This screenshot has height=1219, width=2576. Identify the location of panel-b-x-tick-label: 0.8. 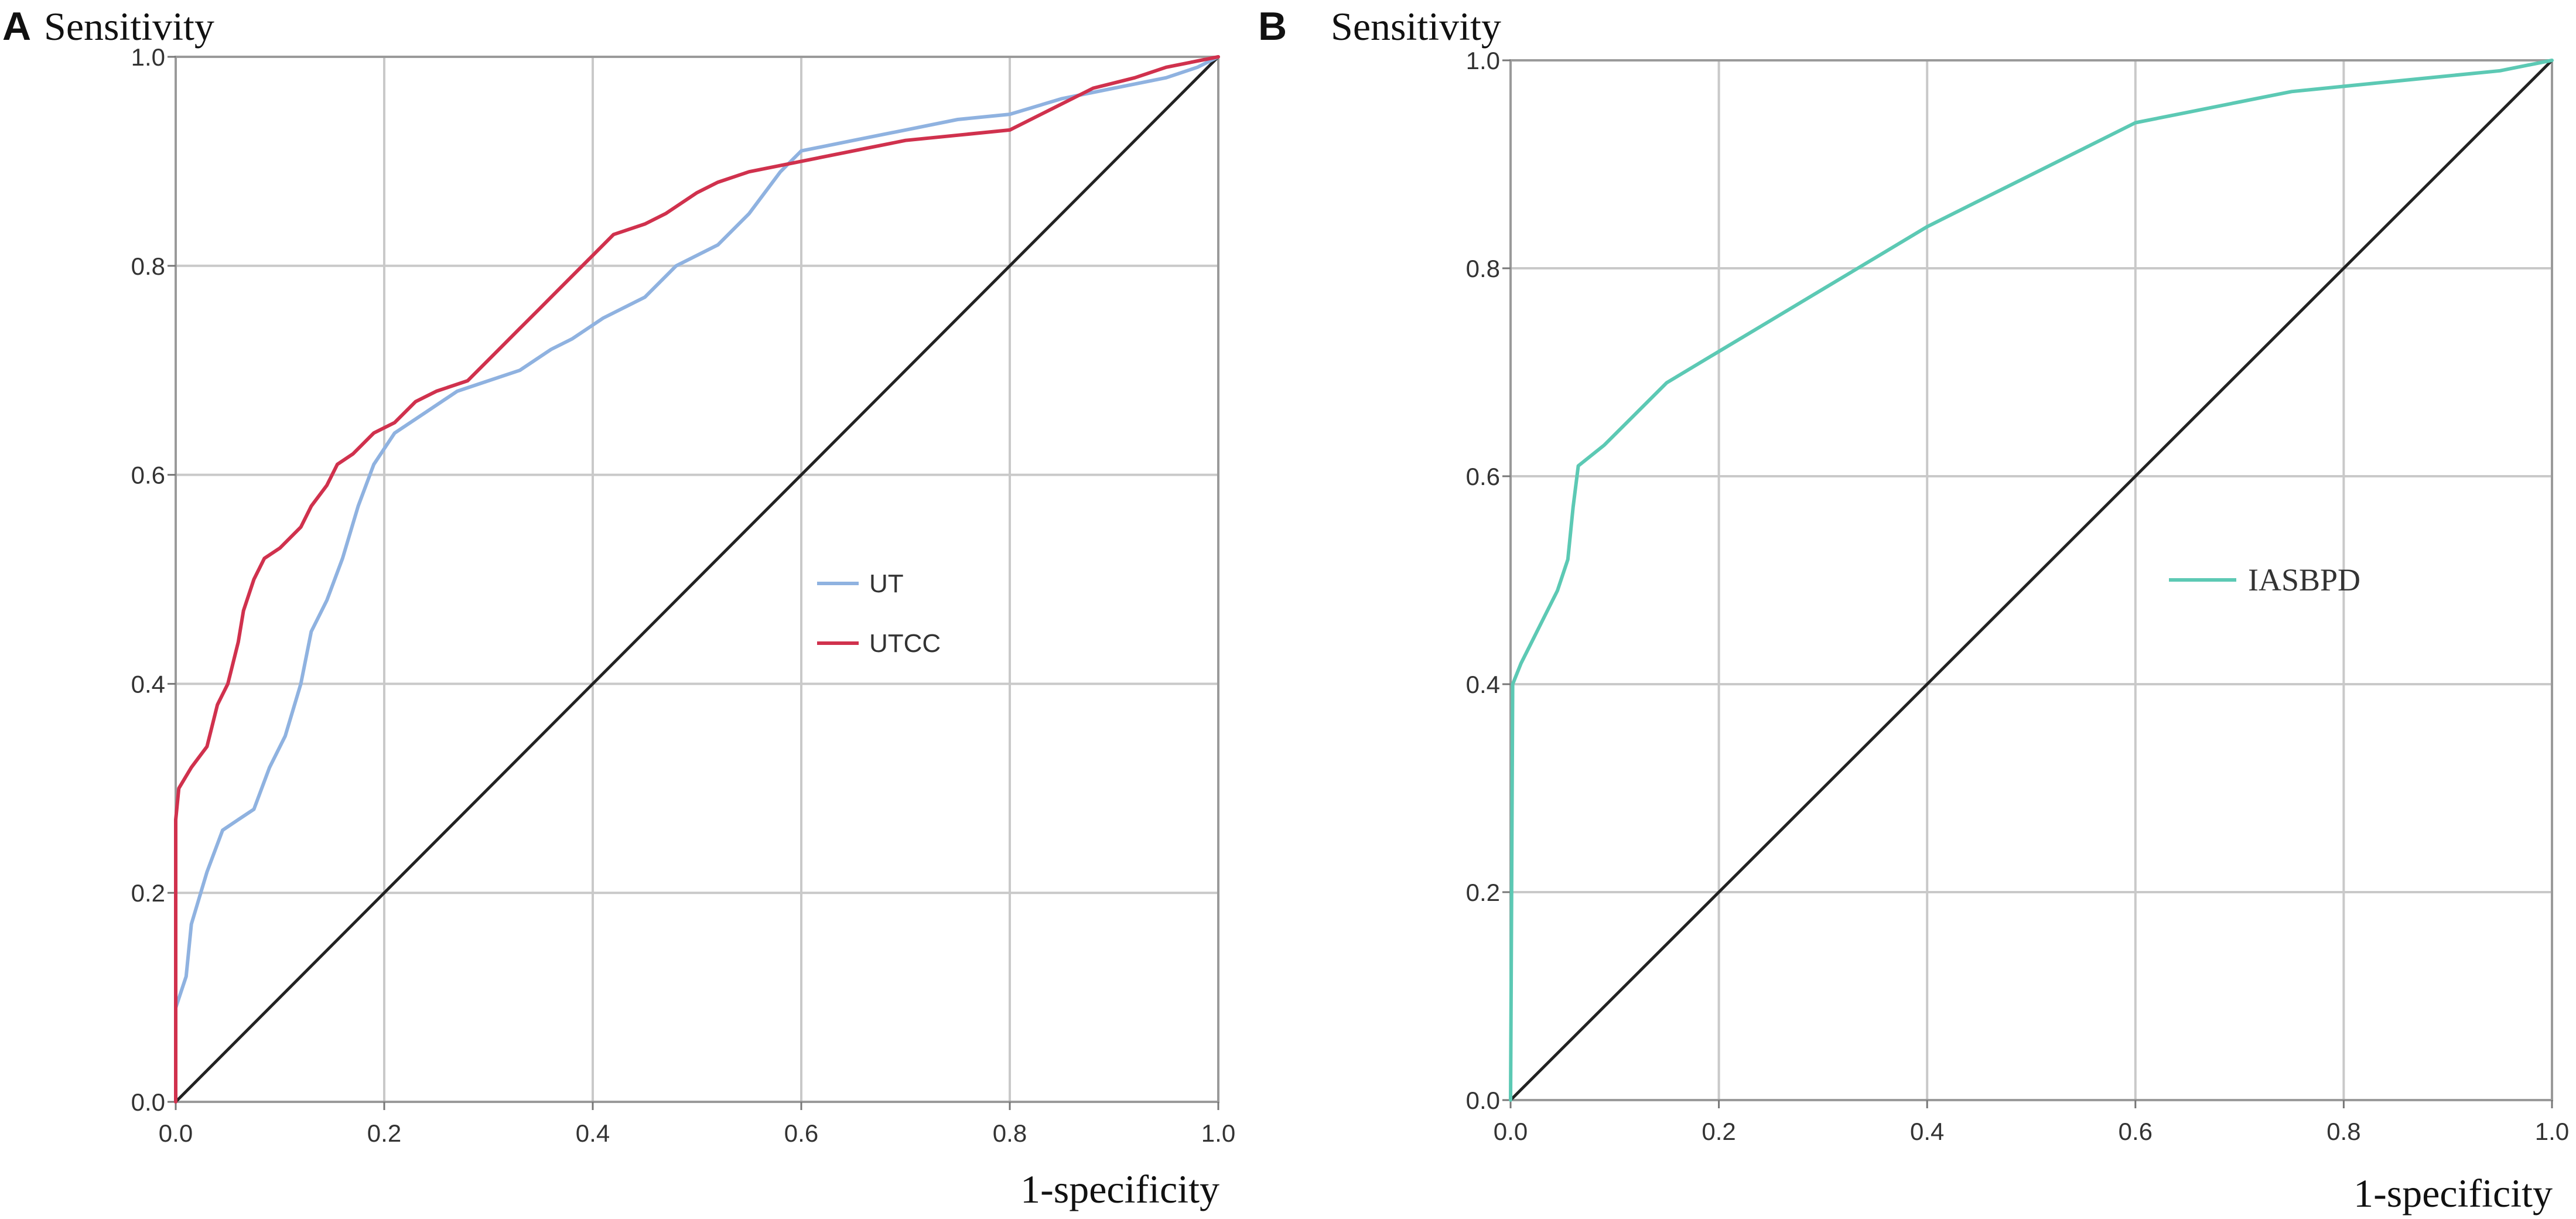
(2343, 1131).